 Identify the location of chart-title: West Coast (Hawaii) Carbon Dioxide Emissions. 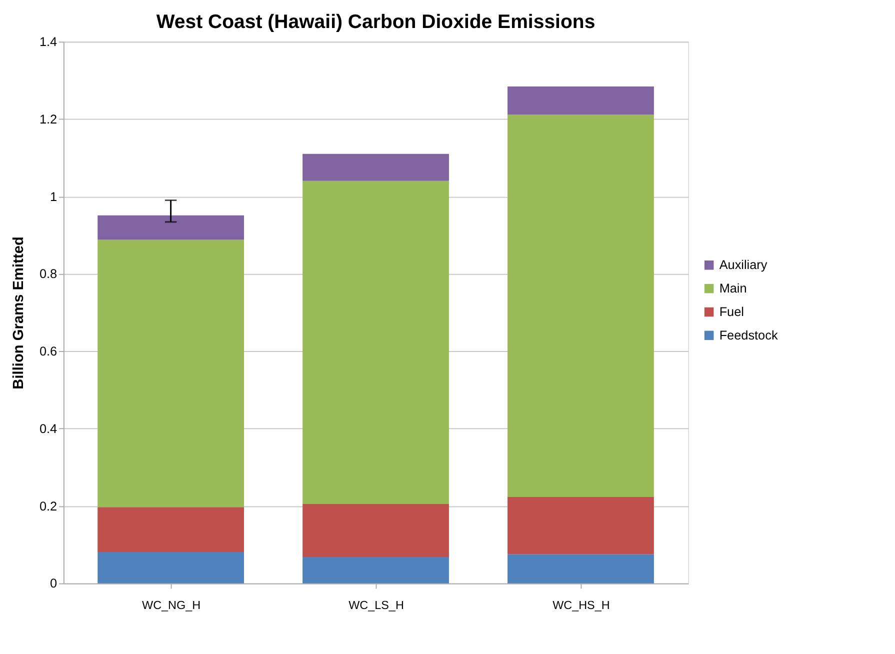
(376, 21).